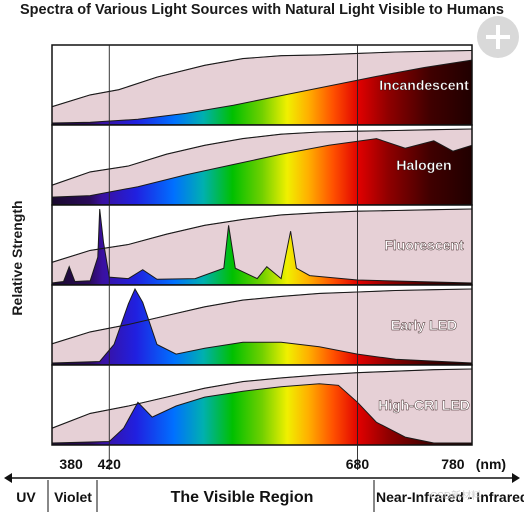 Image resolution: width=524 pixels, height=515 pixels. Describe the element at coordinates (71, 464) in the screenshot. I see `x-tick-label: 380` at that location.